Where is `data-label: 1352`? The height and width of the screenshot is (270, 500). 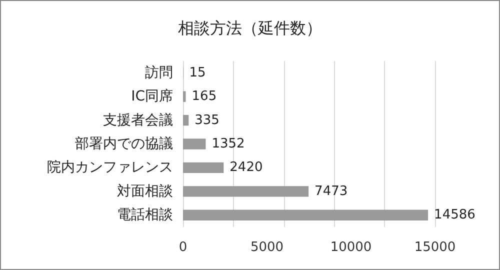
data-label: 1352 is located at coordinates (228, 144).